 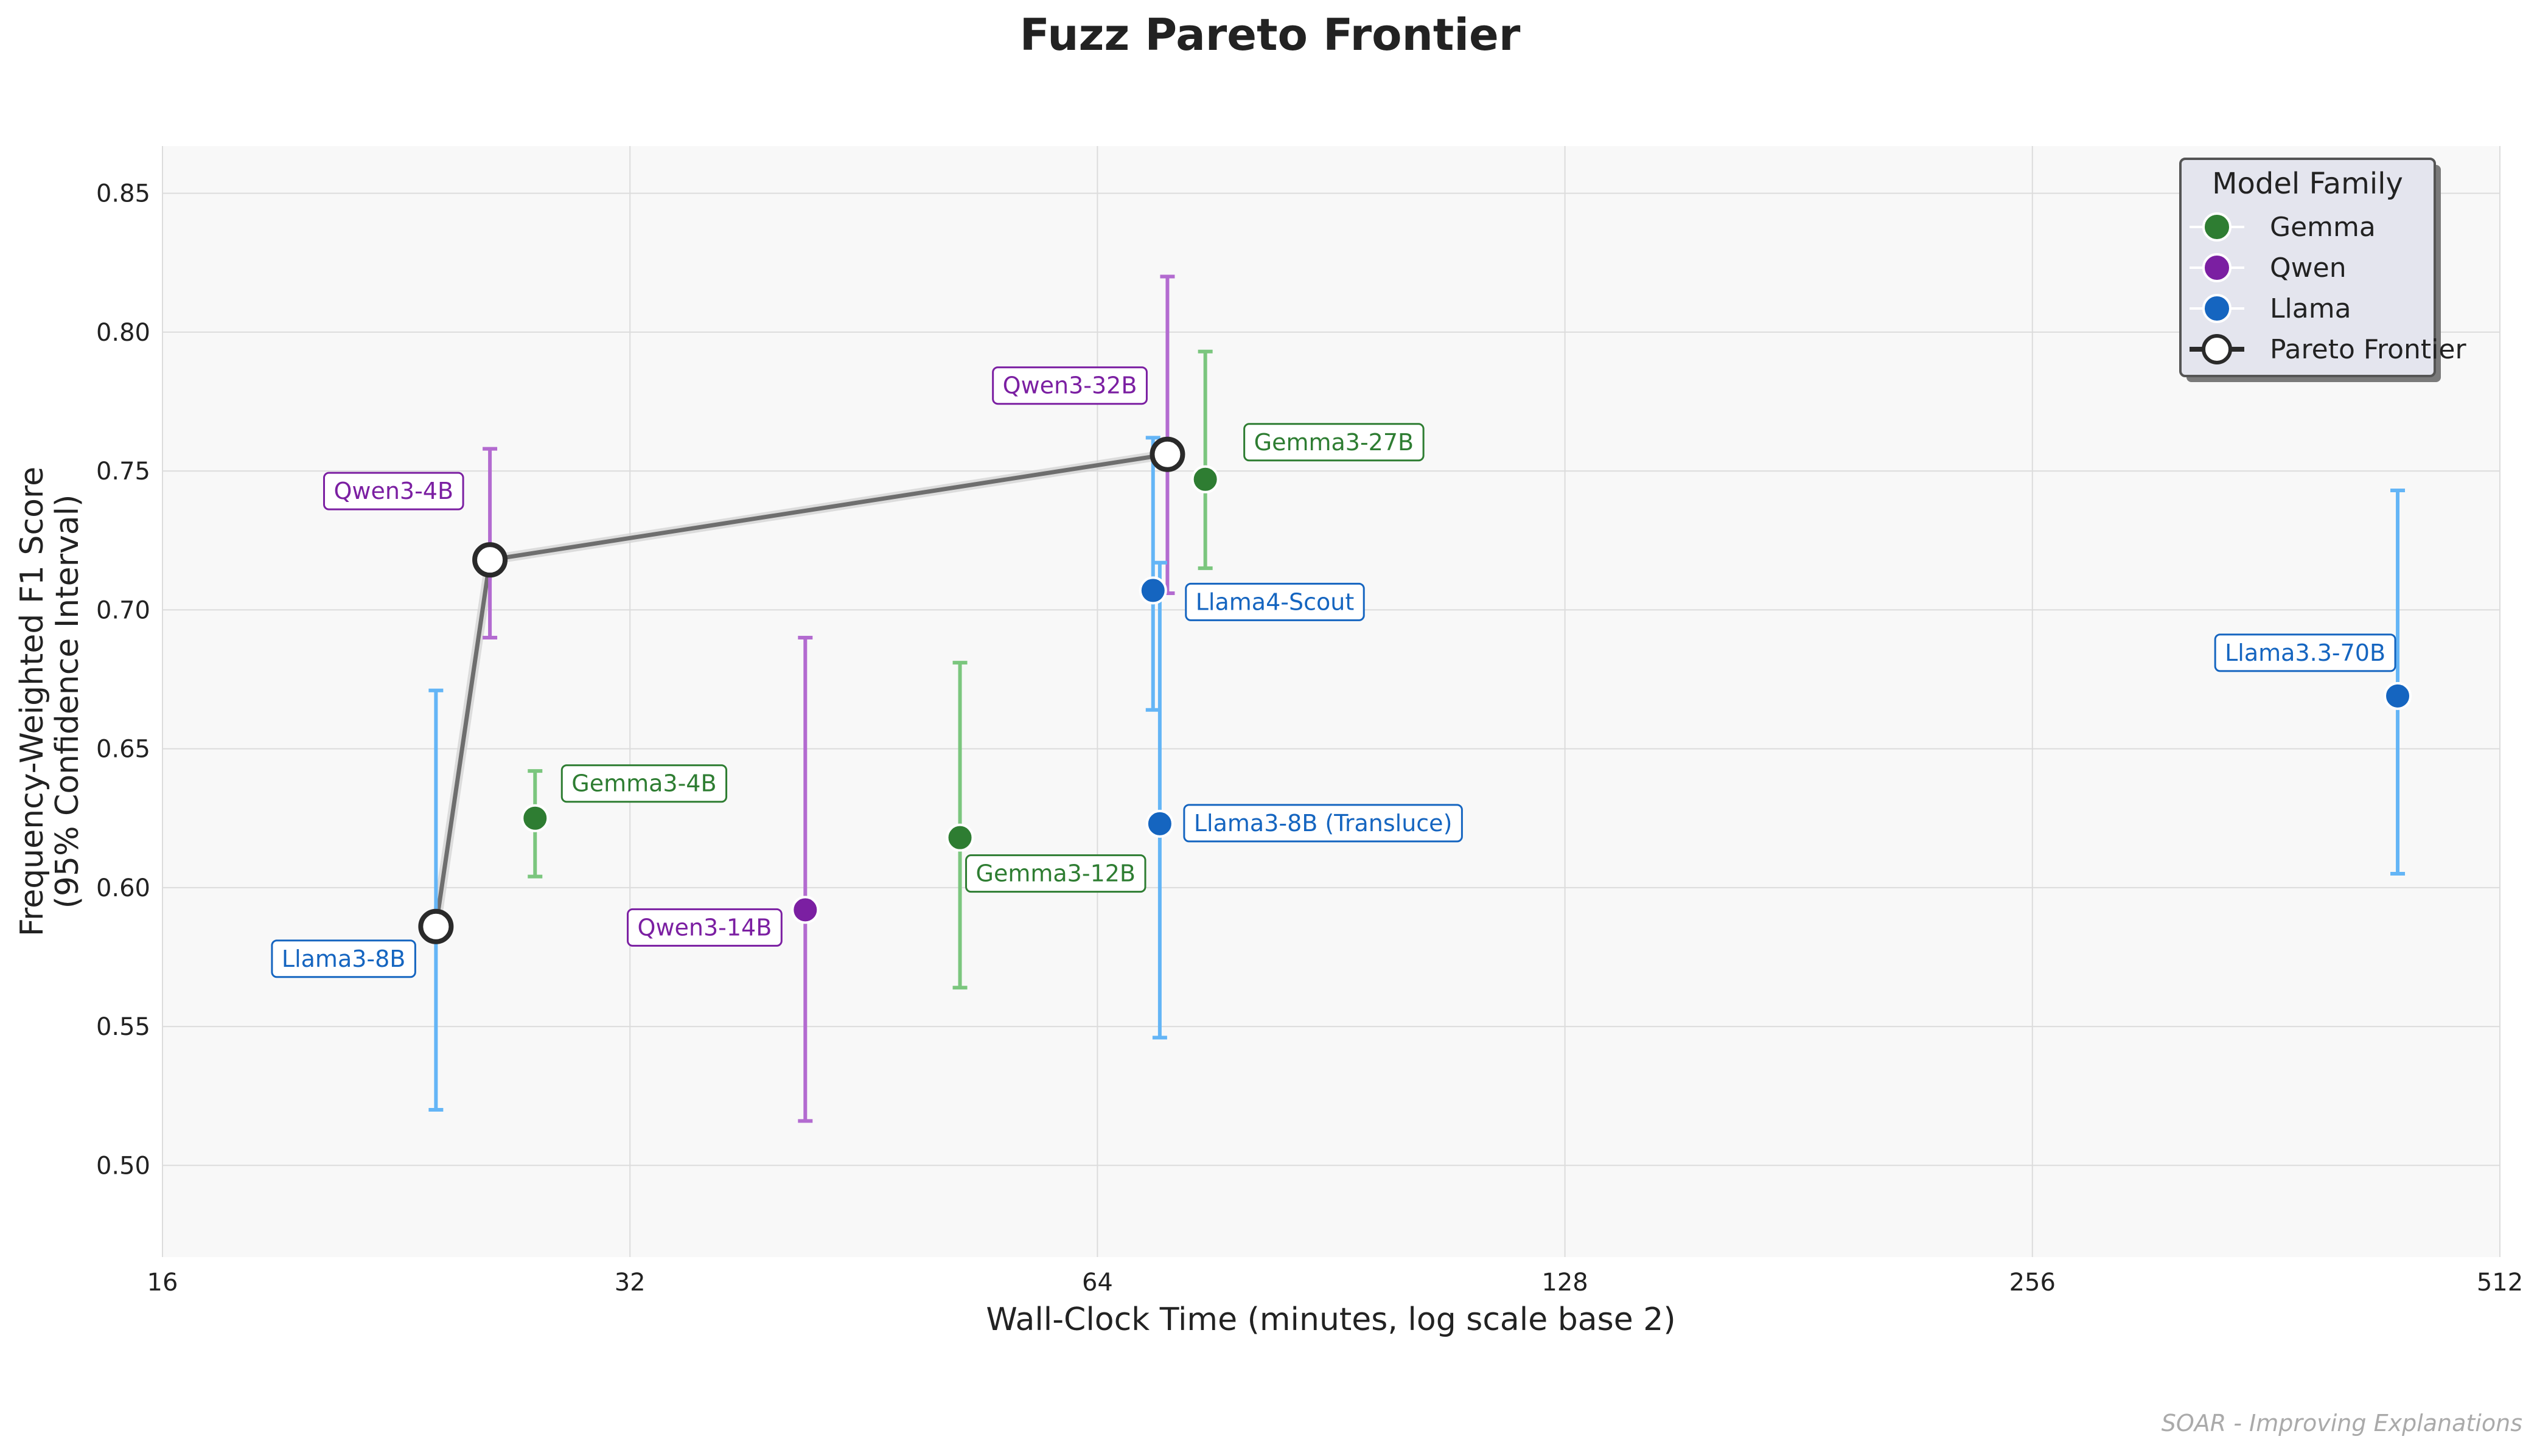 I want to click on label-llama3-8b: Llama3-8B, so click(x=343, y=958).